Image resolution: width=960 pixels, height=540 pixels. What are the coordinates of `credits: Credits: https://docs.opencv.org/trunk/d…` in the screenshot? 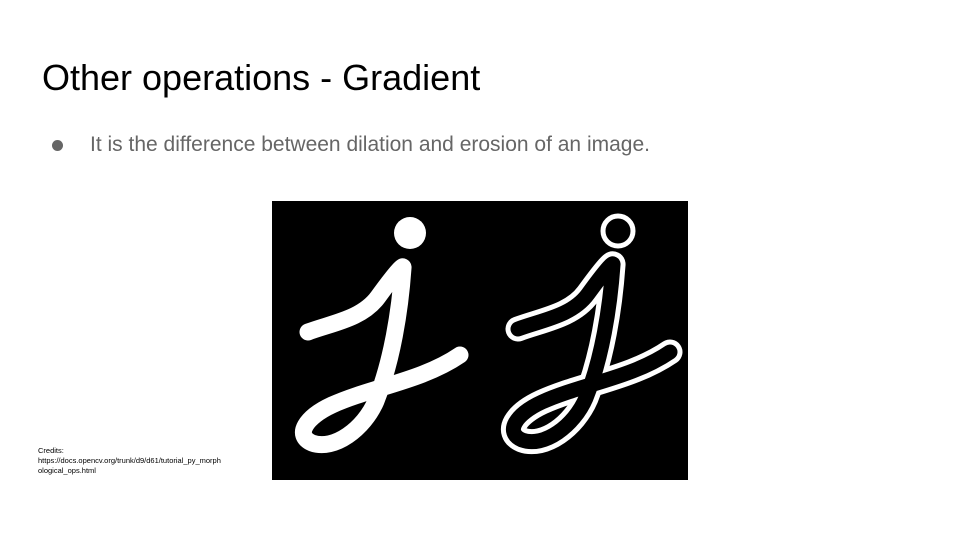 It's located at (143, 461).